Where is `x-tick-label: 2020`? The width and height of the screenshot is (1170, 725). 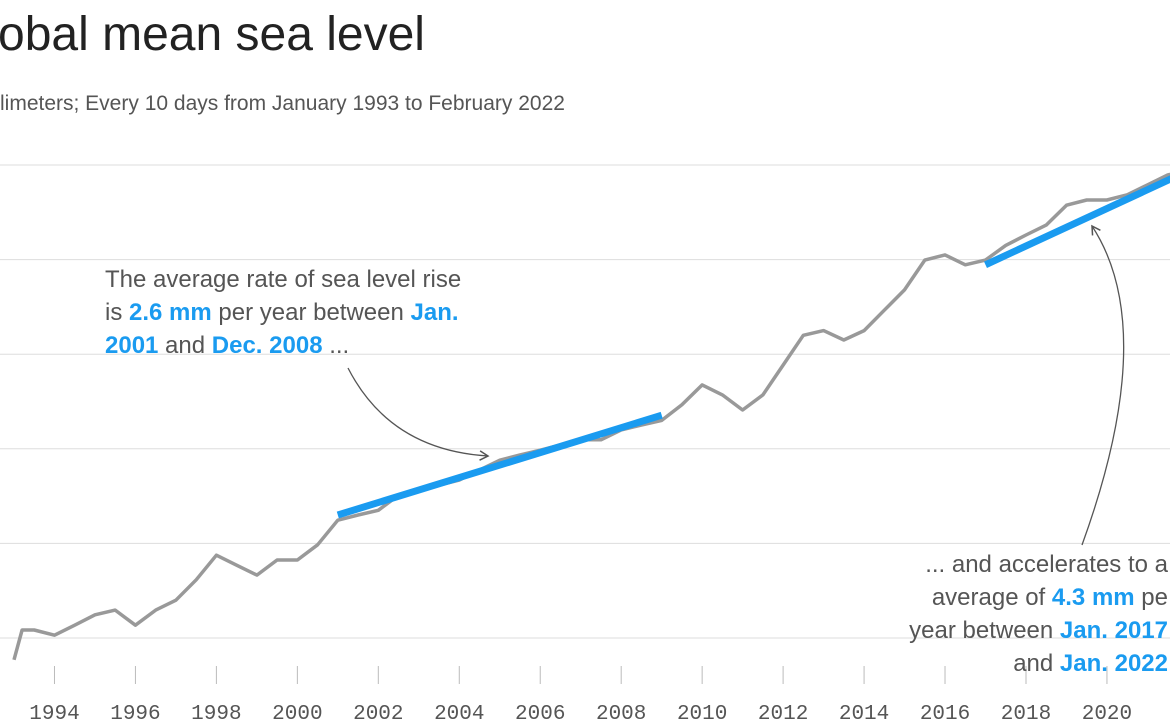 x-tick-label: 2020 is located at coordinates (1107, 714).